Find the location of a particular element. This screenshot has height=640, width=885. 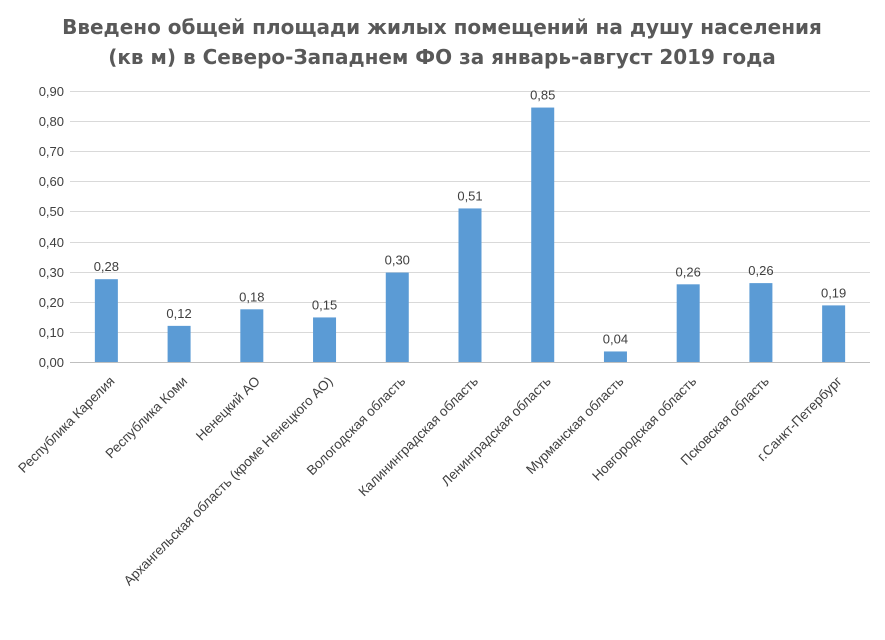

y-tick-label: 0,20 is located at coordinates (51, 302).